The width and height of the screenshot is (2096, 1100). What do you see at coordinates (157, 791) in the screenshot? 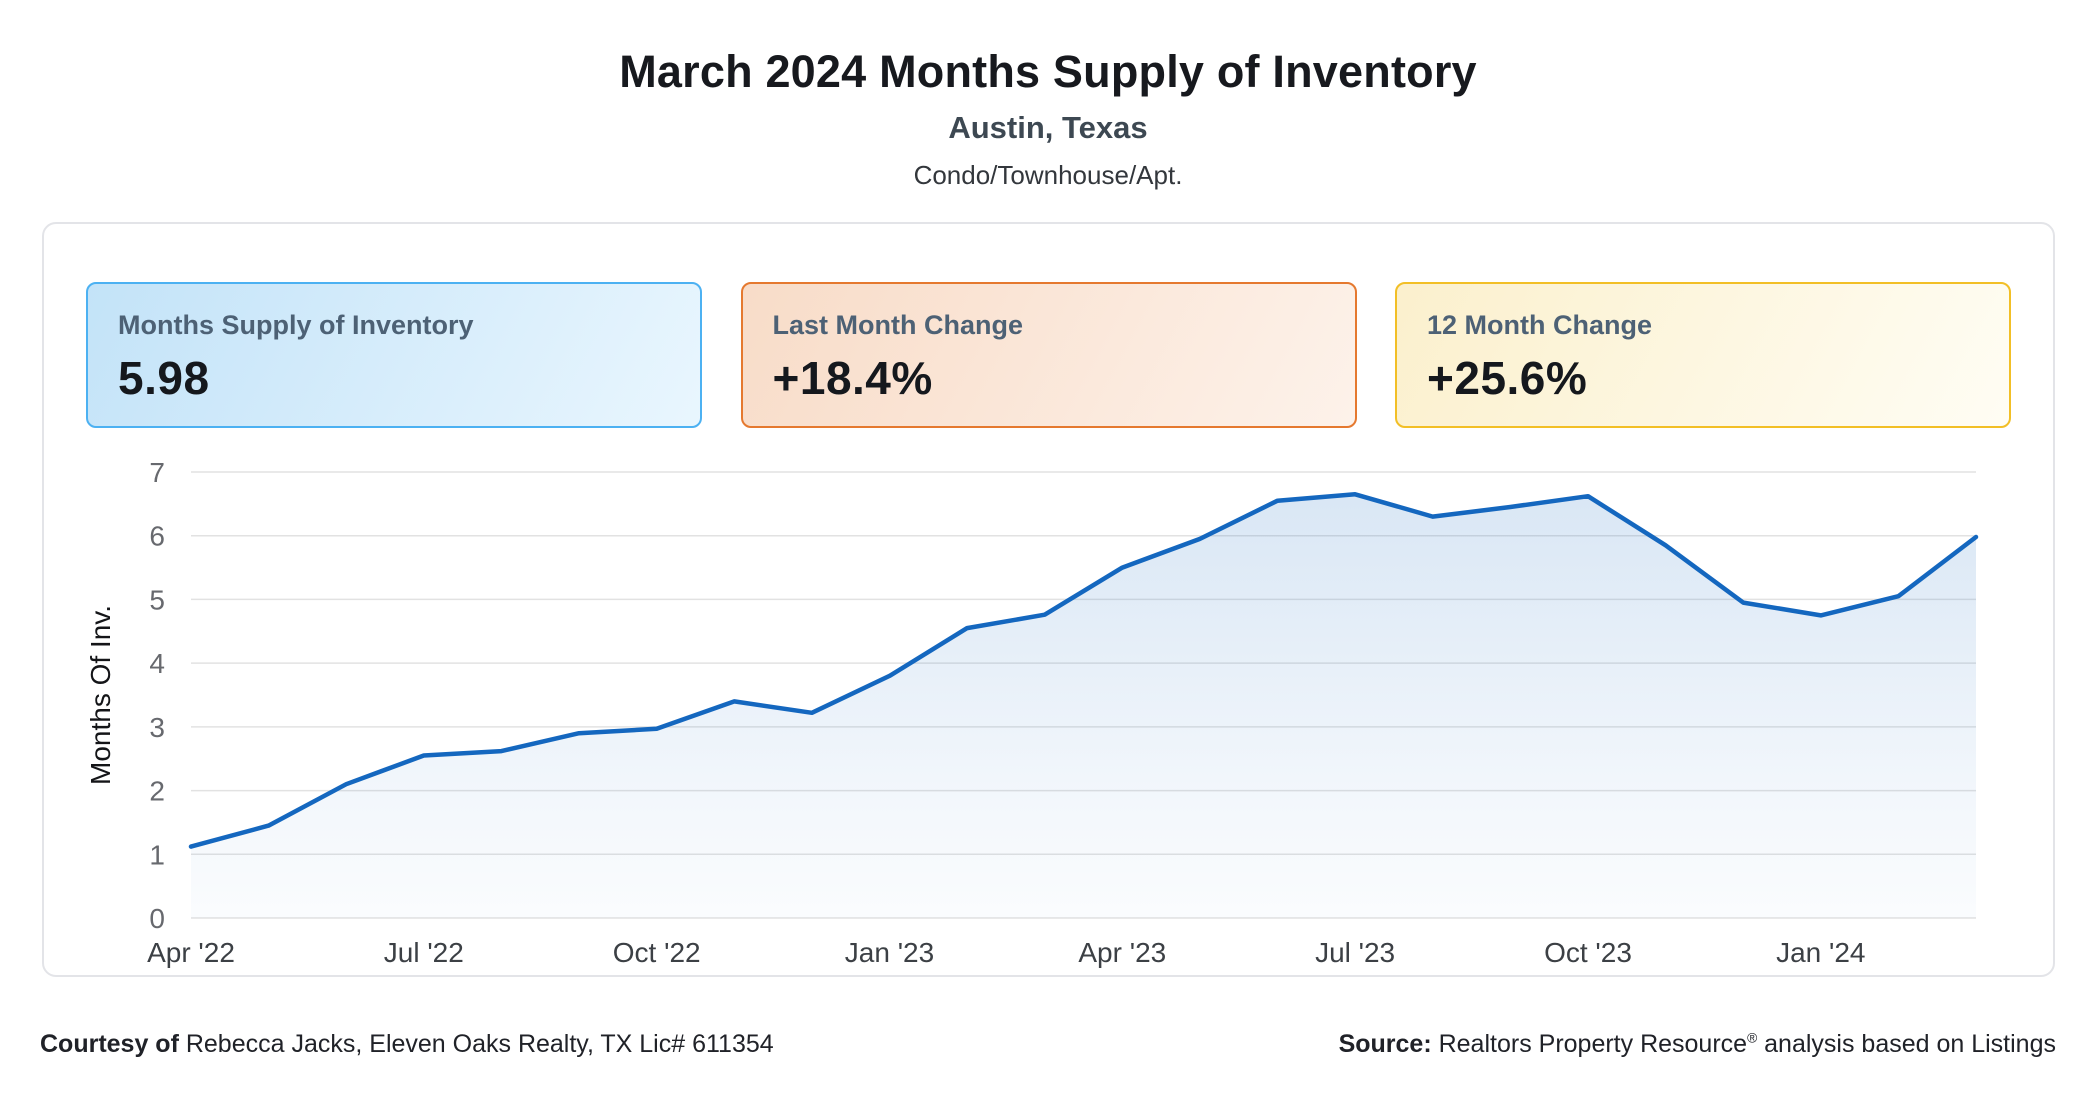
I see `svg-text: 2` at bounding box center [157, 791].